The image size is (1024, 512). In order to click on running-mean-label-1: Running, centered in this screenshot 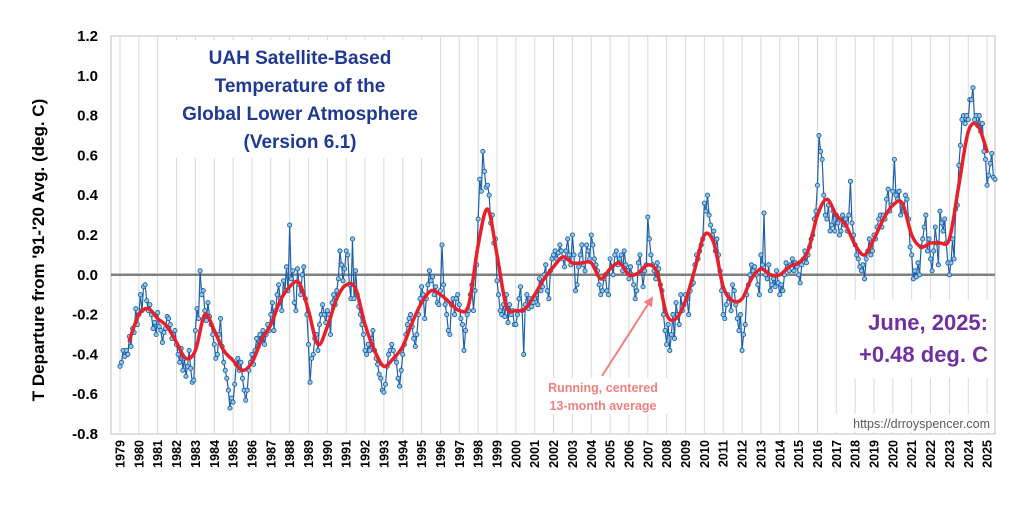, I will do `click(603, 388)`.